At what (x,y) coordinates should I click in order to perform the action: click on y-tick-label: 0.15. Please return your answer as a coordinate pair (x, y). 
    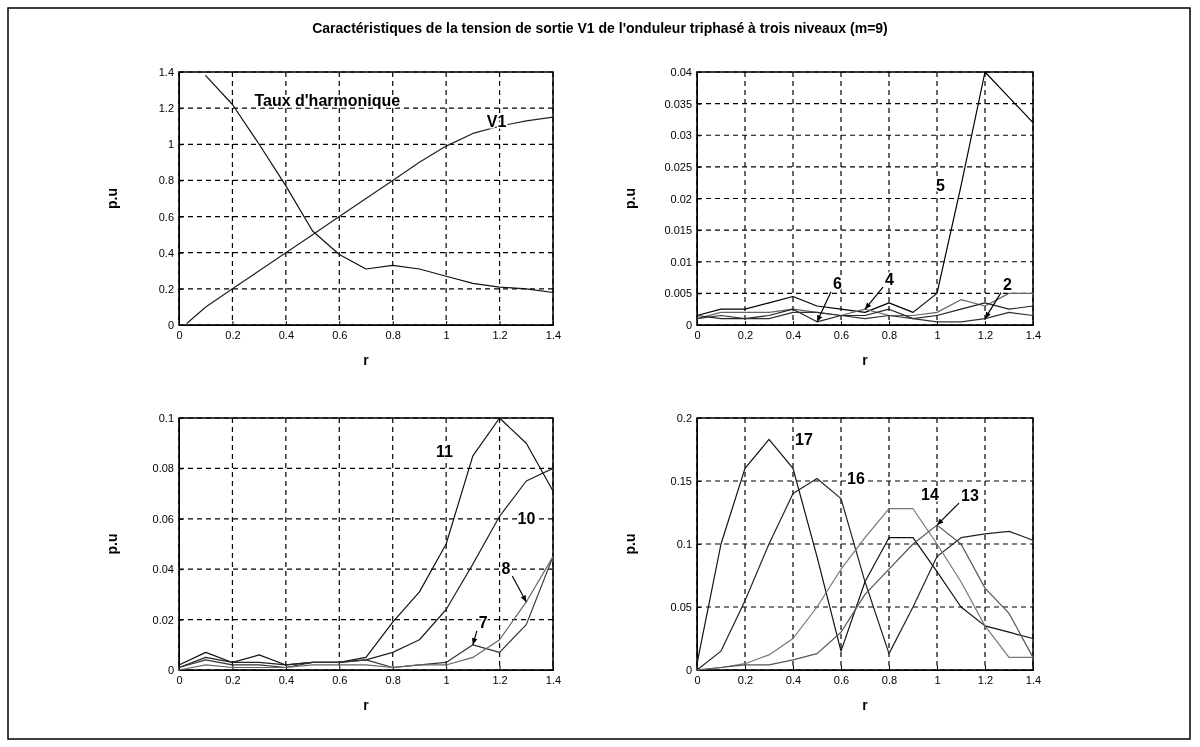
    Looking at the image, I should click on (681, 481).